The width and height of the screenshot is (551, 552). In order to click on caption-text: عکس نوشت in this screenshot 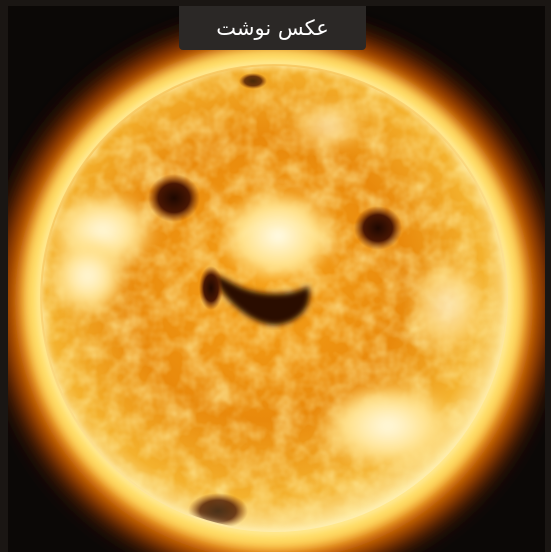, I will do `click(272, 27)`.